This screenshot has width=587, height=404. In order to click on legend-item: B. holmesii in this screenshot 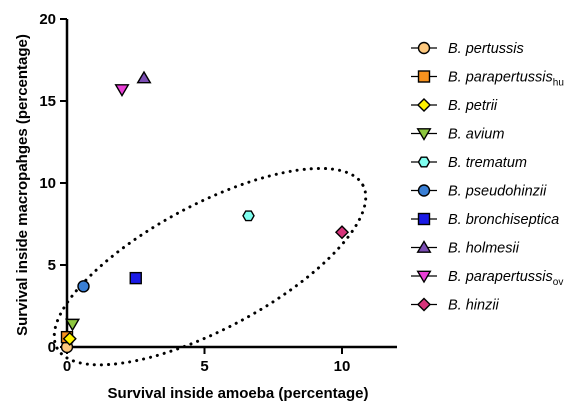, I will do `click(465, 248)`.